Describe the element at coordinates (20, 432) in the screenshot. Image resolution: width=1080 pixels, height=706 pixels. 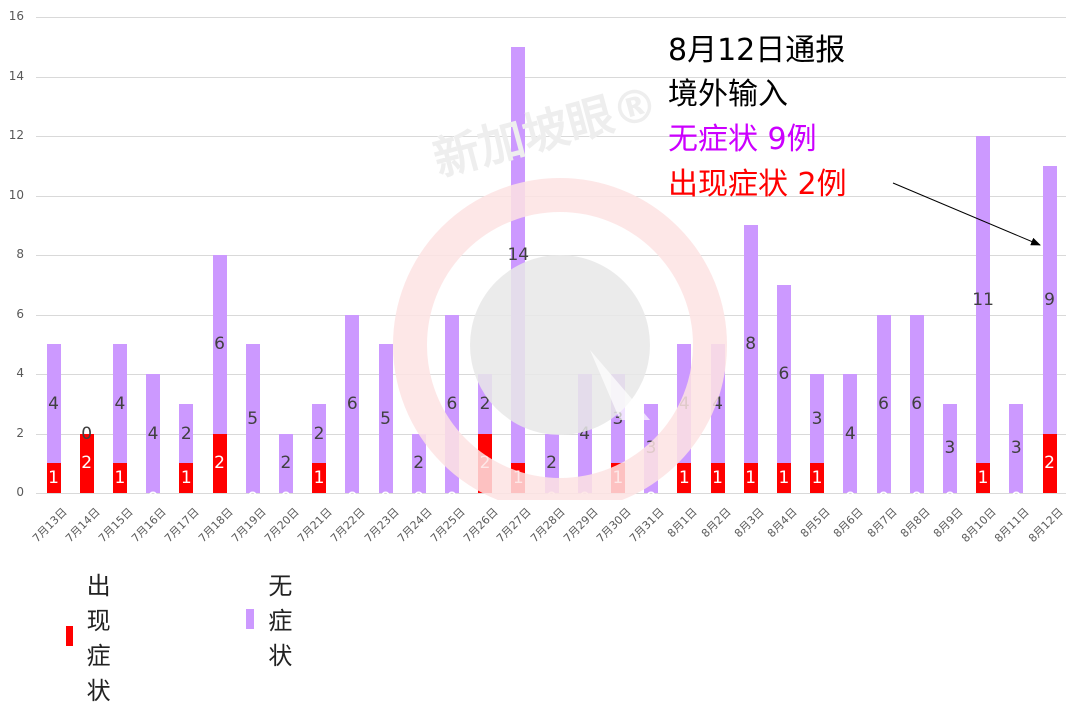
I see `y-tick-label: 2` at that location.